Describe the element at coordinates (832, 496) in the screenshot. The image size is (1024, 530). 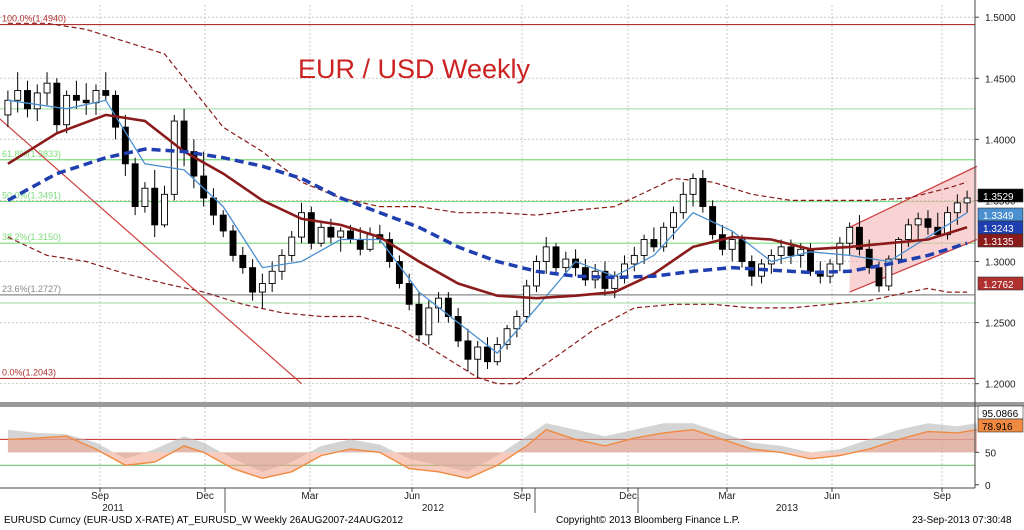
I see `x-month-label: Jun` at that location.